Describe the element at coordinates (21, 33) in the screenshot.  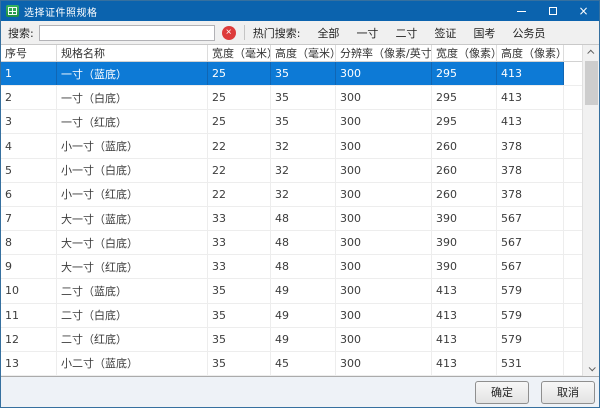
I see `search-label: 搜索:` at that location.